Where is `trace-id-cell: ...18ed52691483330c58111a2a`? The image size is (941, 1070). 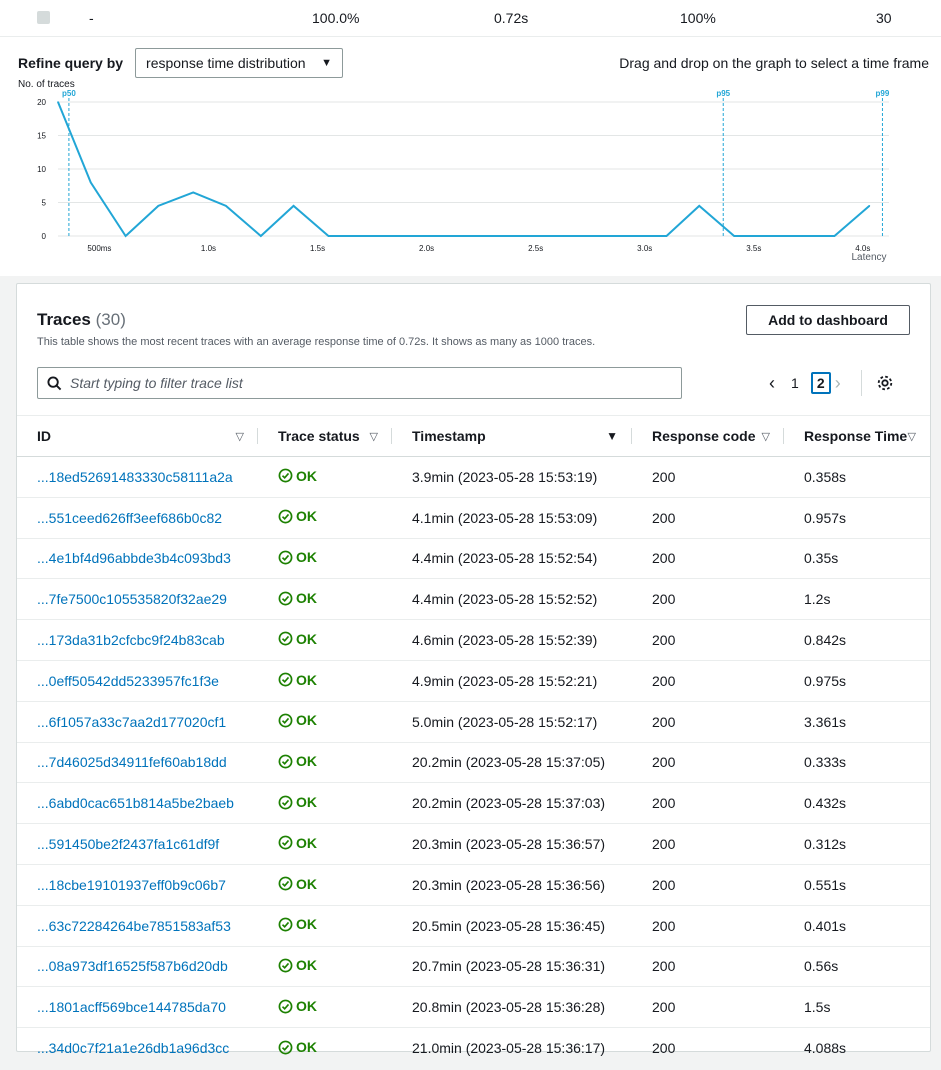
trace-id-cell: ...18ed52691483330c58111a2a is located at coordinates (137, 477).